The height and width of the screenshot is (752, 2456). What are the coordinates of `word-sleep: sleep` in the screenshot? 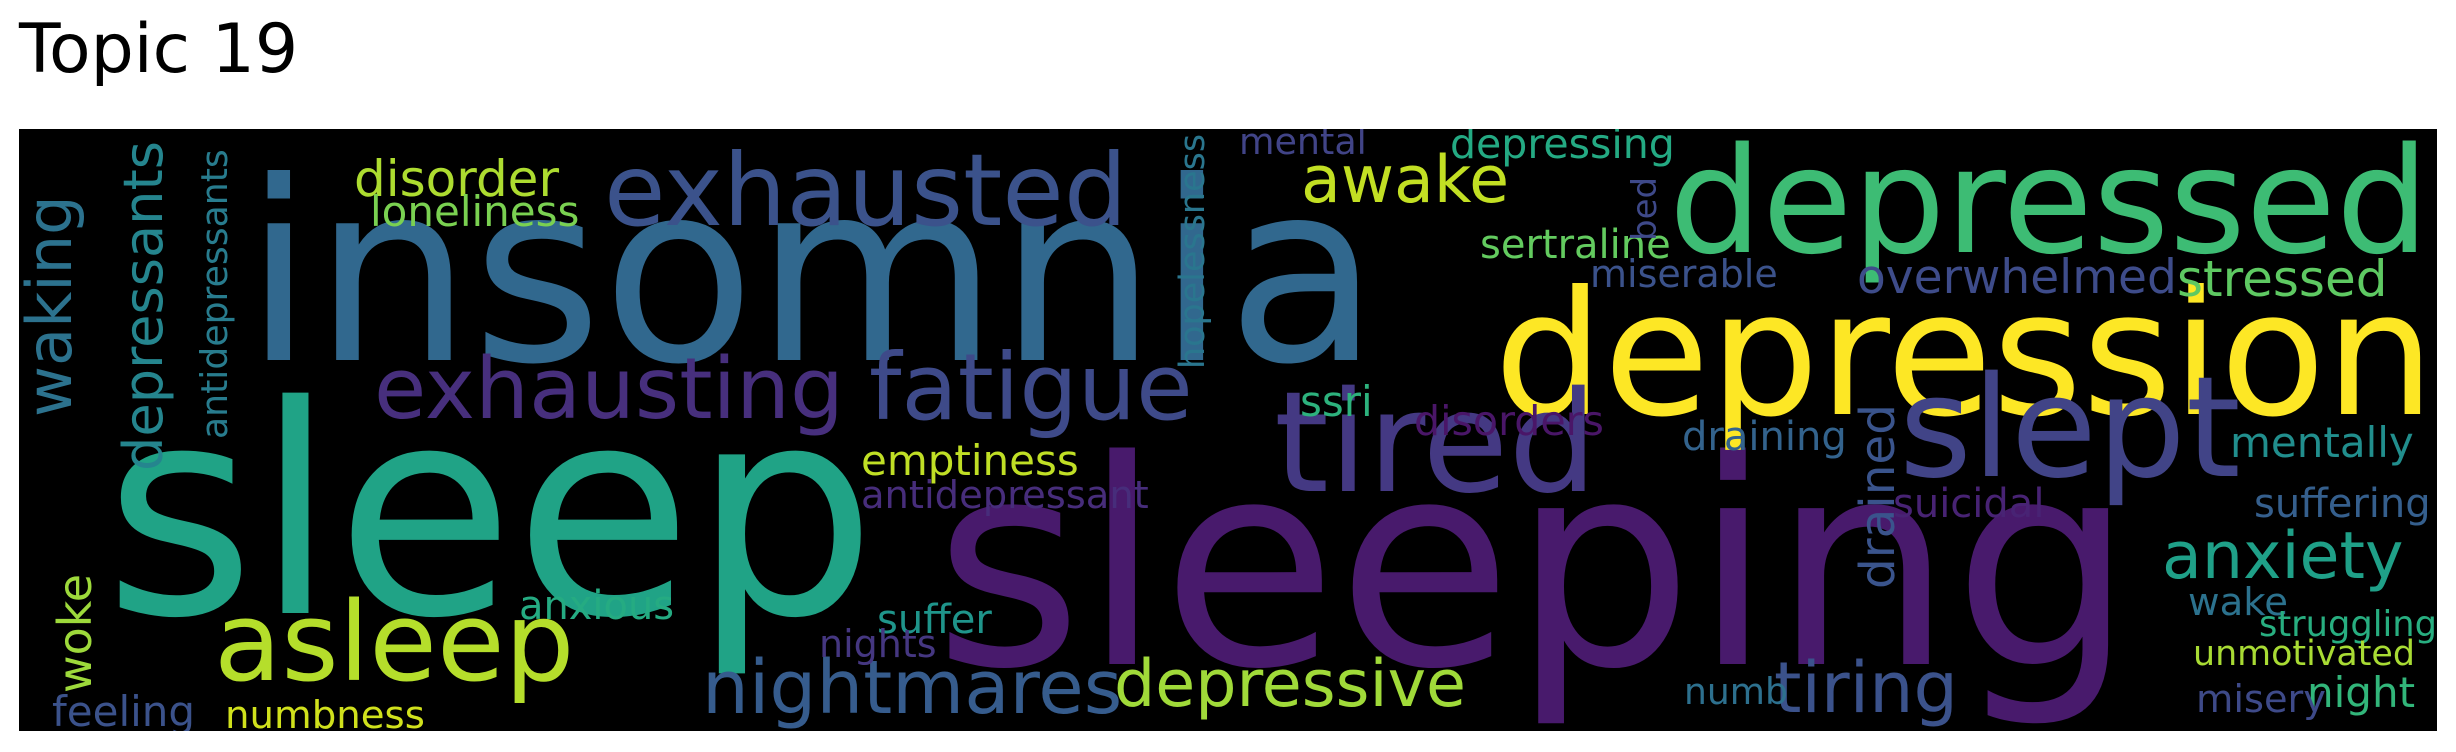 It's located at (490, 513).